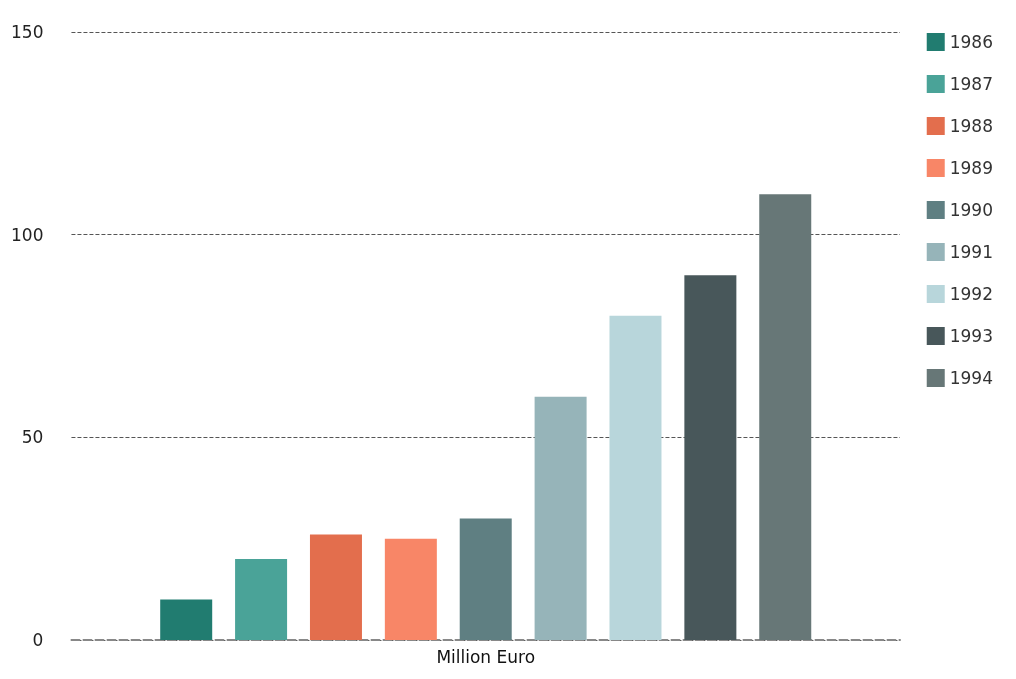  What do you see at coordinates (971, 84) in the screenshot?
I see `legend-label: 1987` at bounding box center [971, 84].